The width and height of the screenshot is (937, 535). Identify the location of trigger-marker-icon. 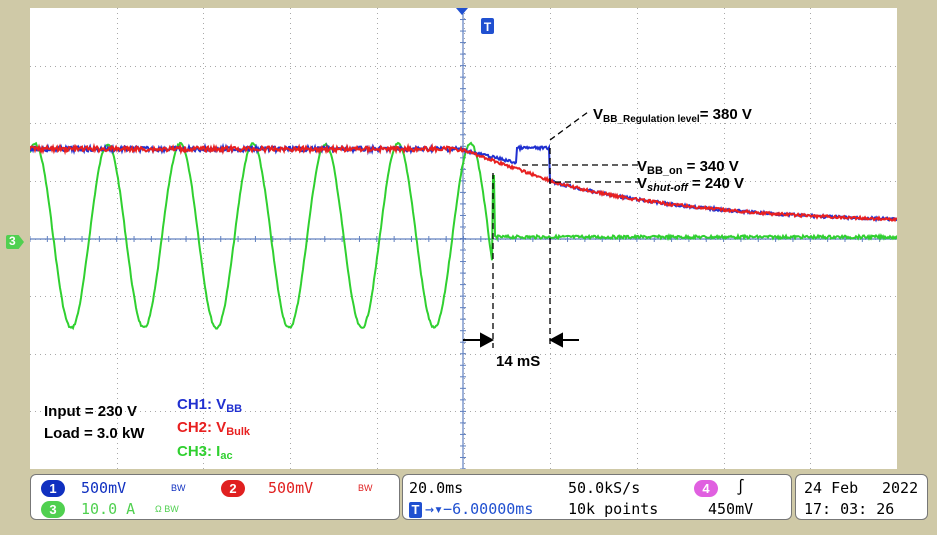
(487, 26).